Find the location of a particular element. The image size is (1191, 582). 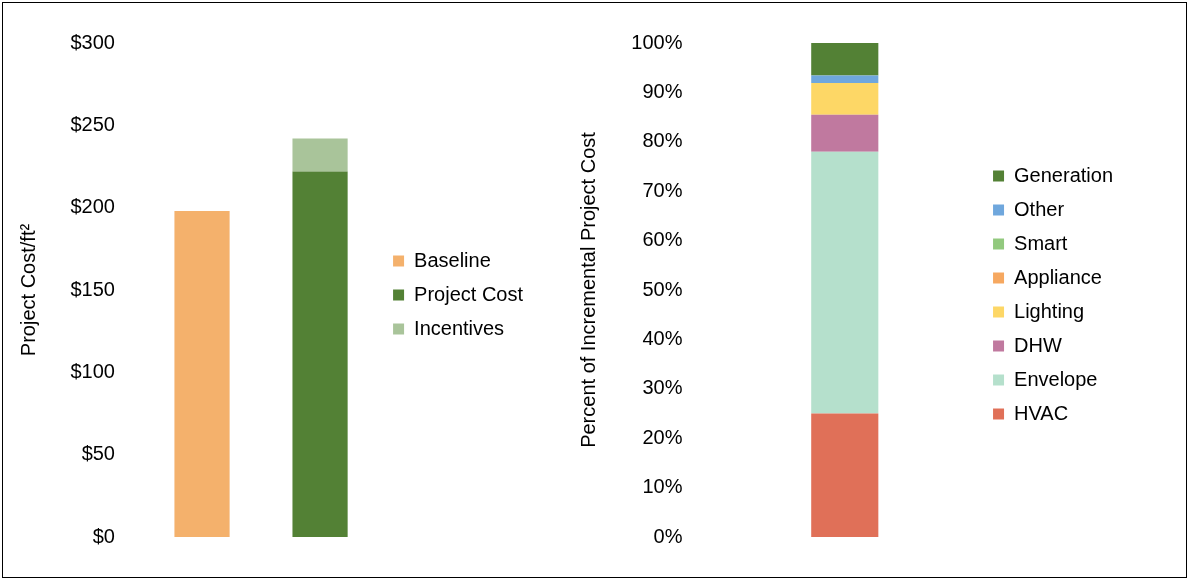

legend-label: DHW is located at coordinates (1038, 344).